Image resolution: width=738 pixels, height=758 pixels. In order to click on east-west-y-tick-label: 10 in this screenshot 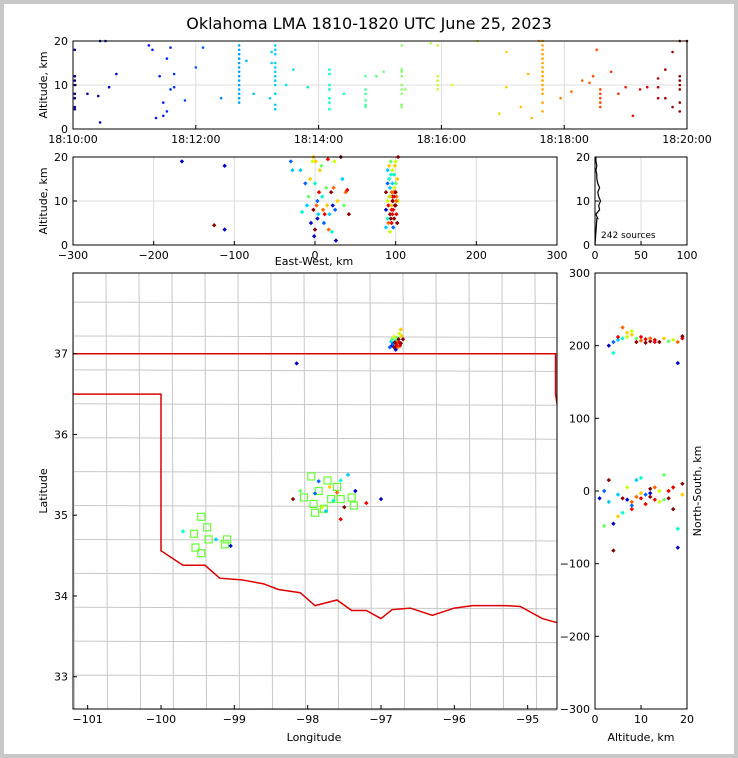, I will do `click(61, 201)`.